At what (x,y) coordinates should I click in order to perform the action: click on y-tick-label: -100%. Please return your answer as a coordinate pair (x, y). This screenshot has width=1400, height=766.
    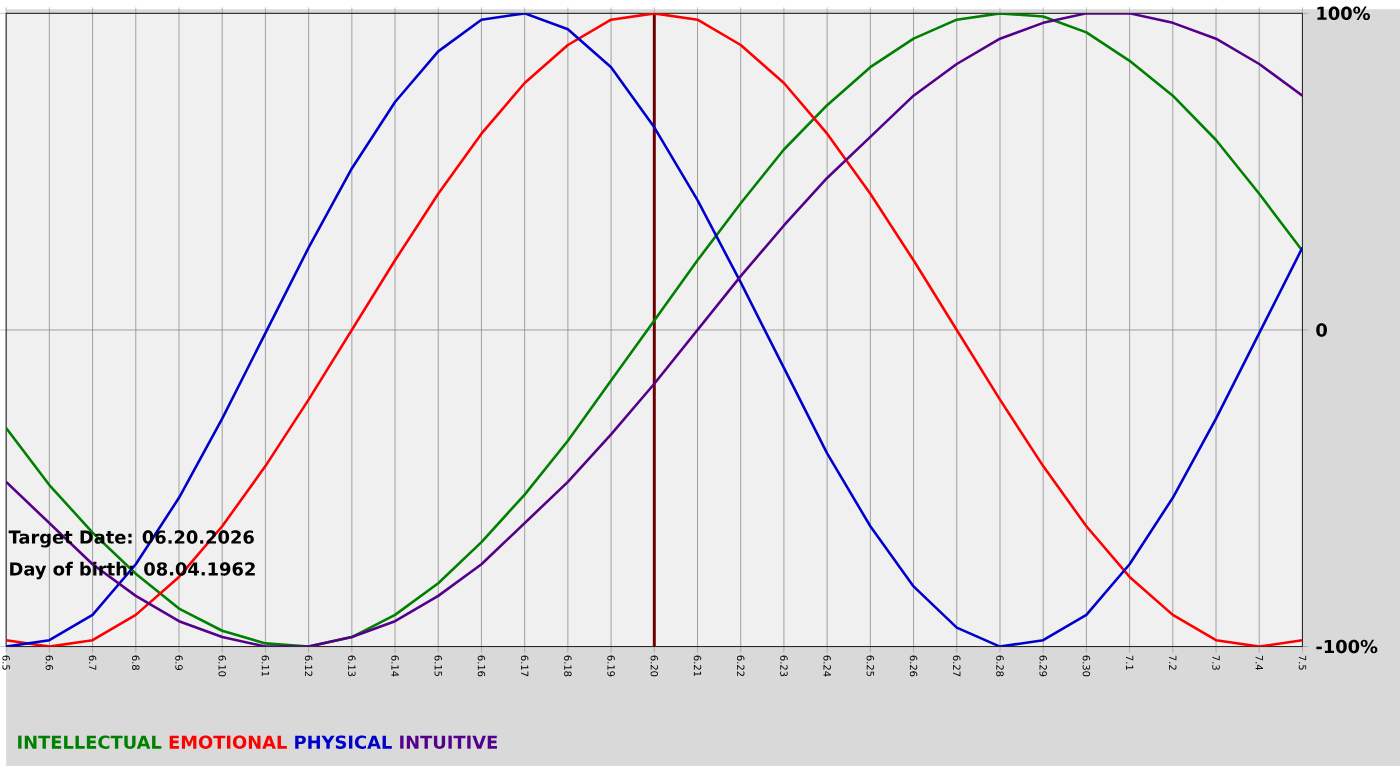
    Looking at the image, I should click on (1347, 646).